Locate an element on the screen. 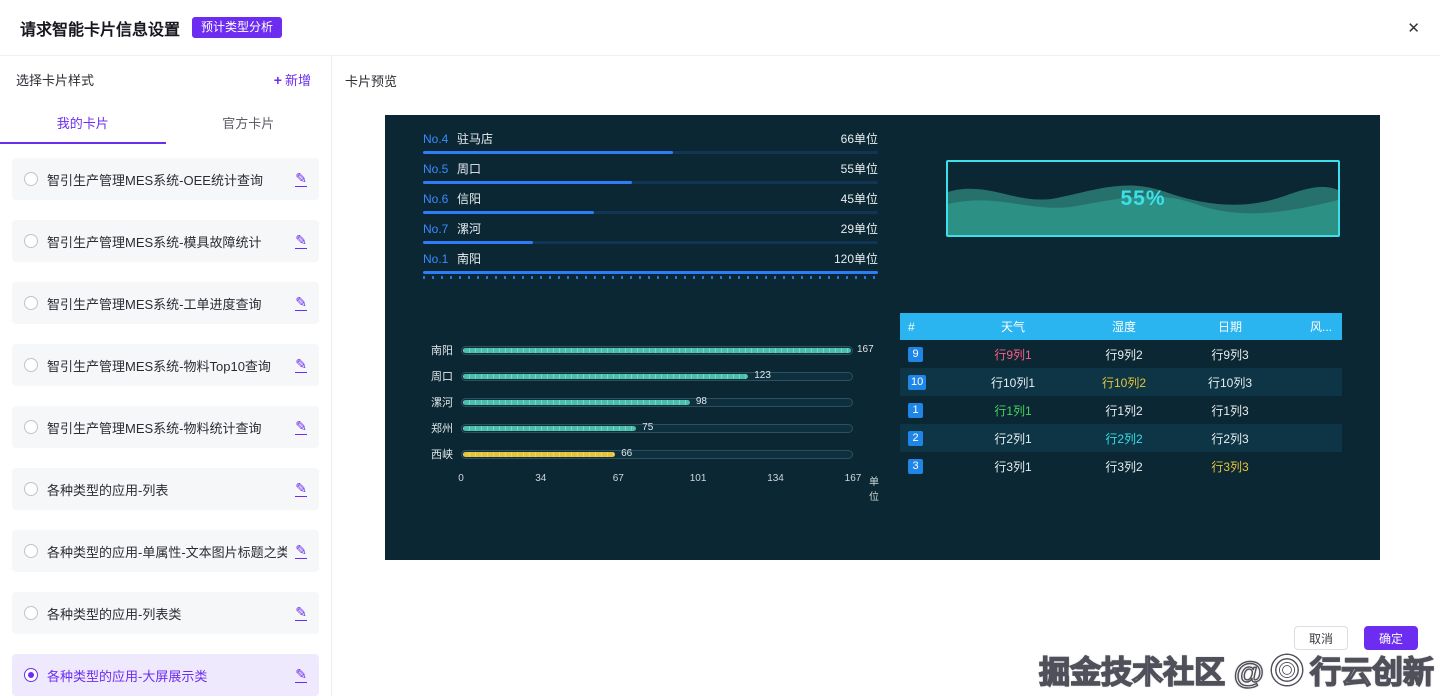  table-index-cell: 10 is located at coordinates (919, 382).